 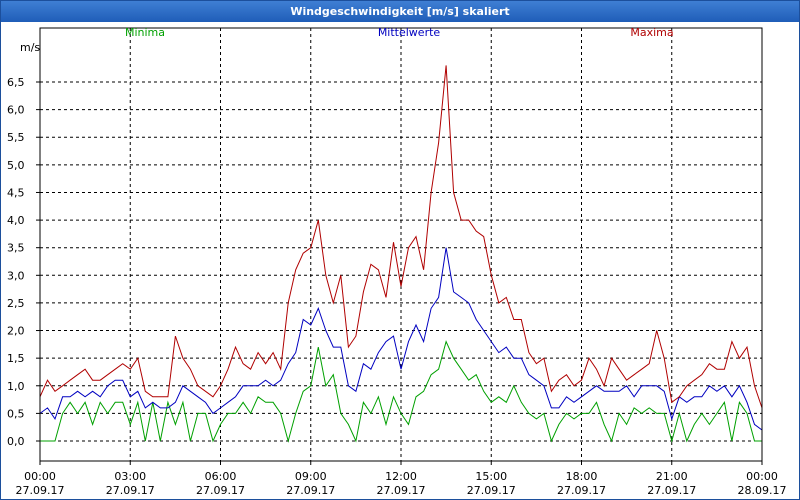 What do you see at coordinates (16, 331) in the screenshot?
I see `y-tick-label: 2,0` at bounding box center [16, 331].